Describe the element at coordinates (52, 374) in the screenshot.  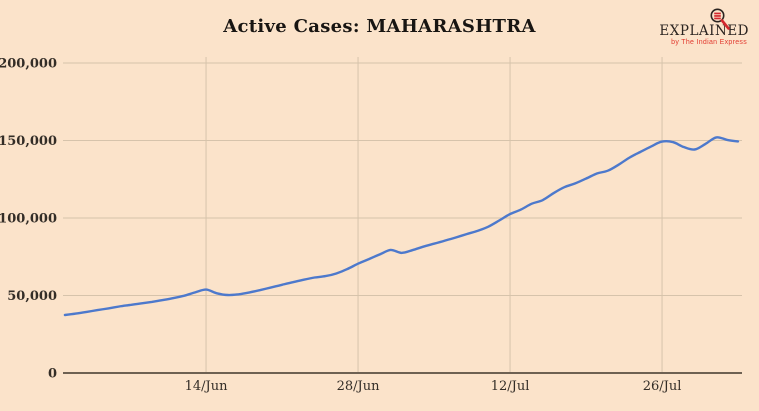
I see `y-axis-tick-label: 0` at that location.